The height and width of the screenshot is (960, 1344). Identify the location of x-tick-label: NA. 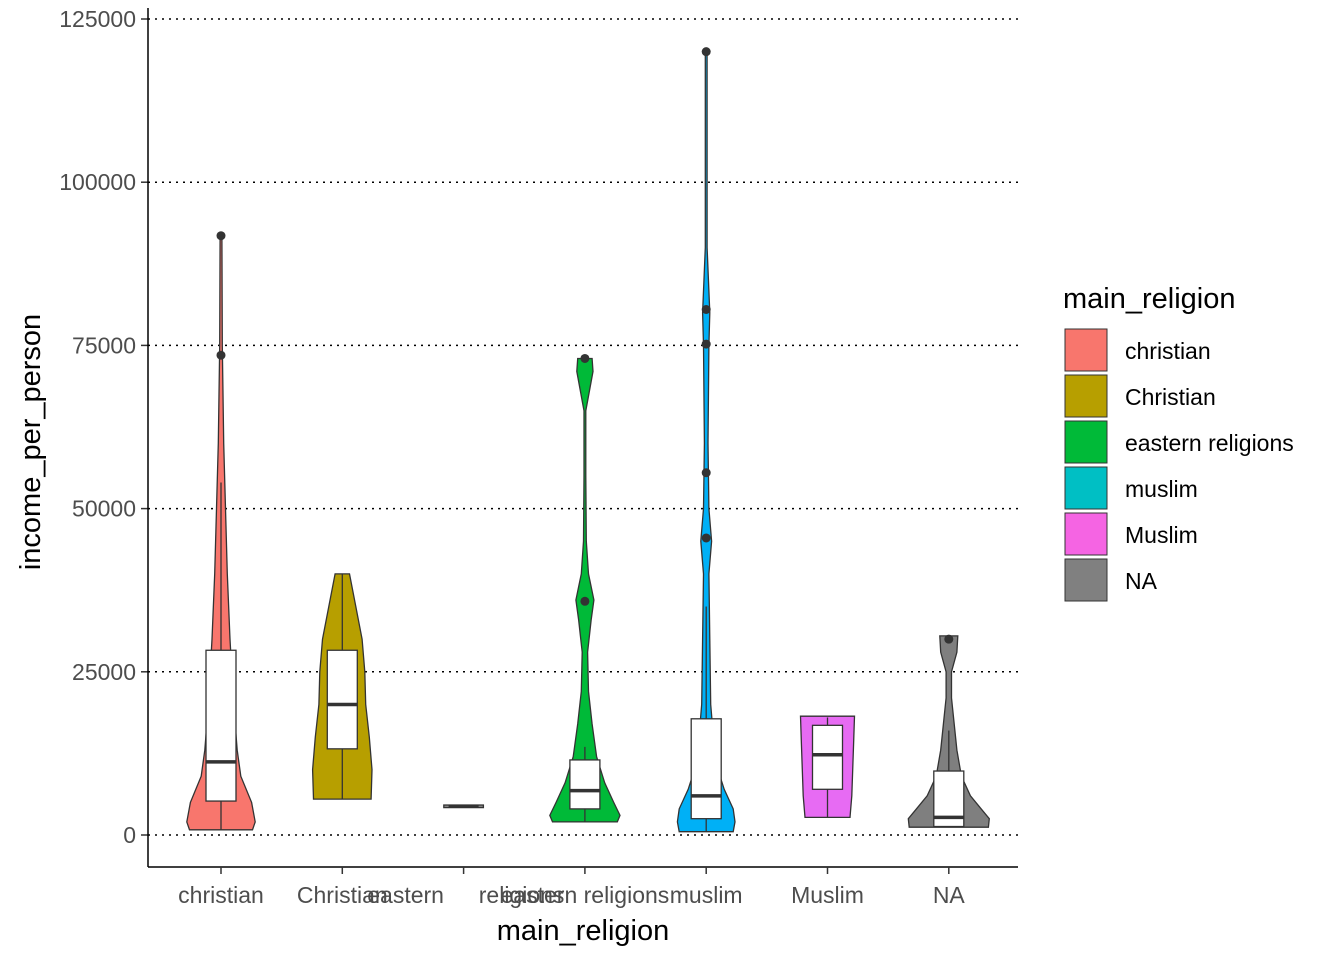
(949, 895).